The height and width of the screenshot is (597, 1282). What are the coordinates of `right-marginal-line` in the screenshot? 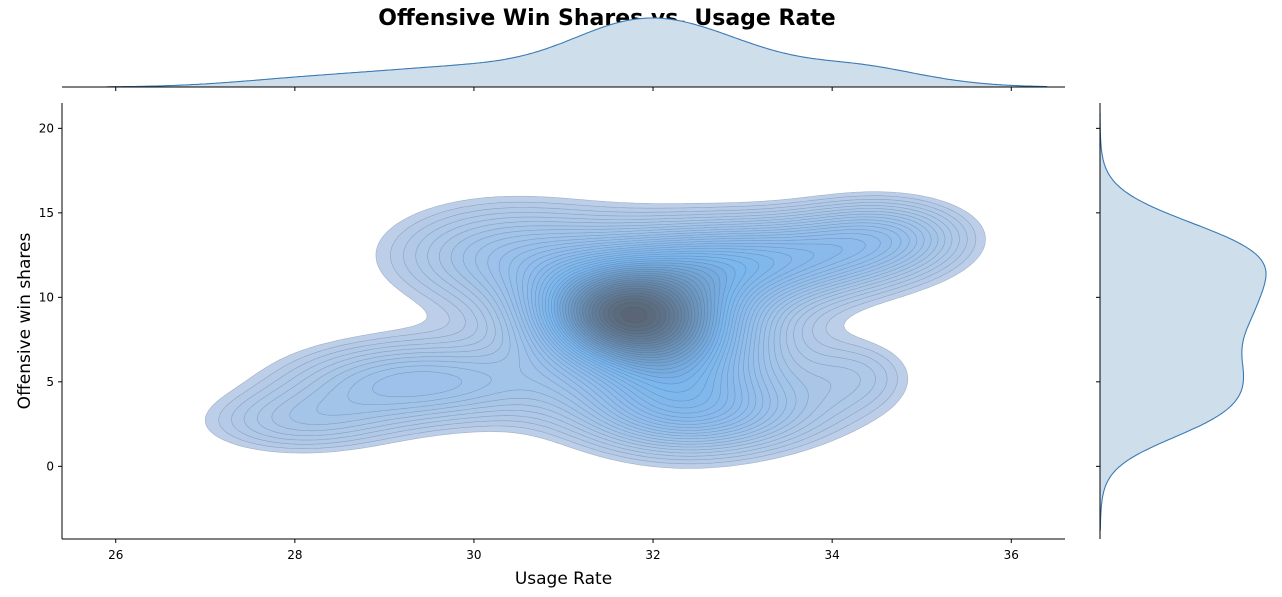 It's located at (1183, 322).